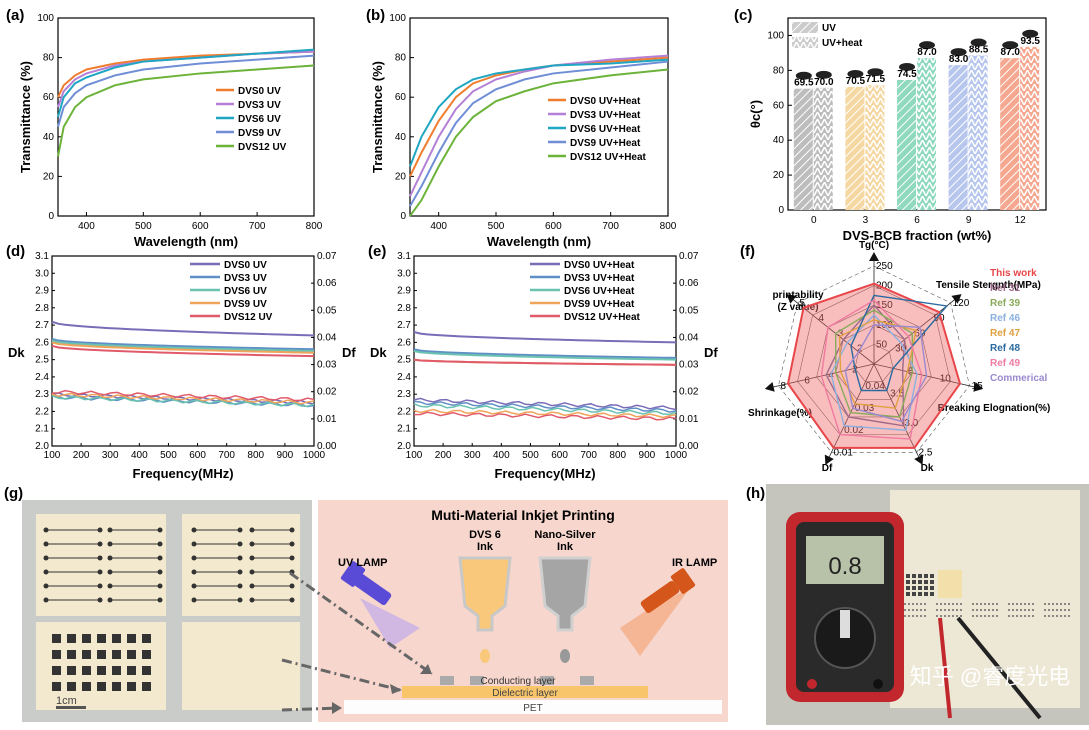  I want to click on radar-tick-label: 120, so click(961, 303).